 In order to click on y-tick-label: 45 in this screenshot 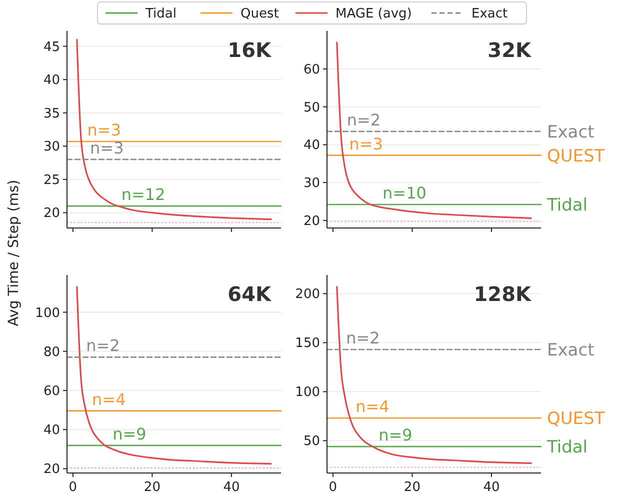, I will do `click(51, 47)`.